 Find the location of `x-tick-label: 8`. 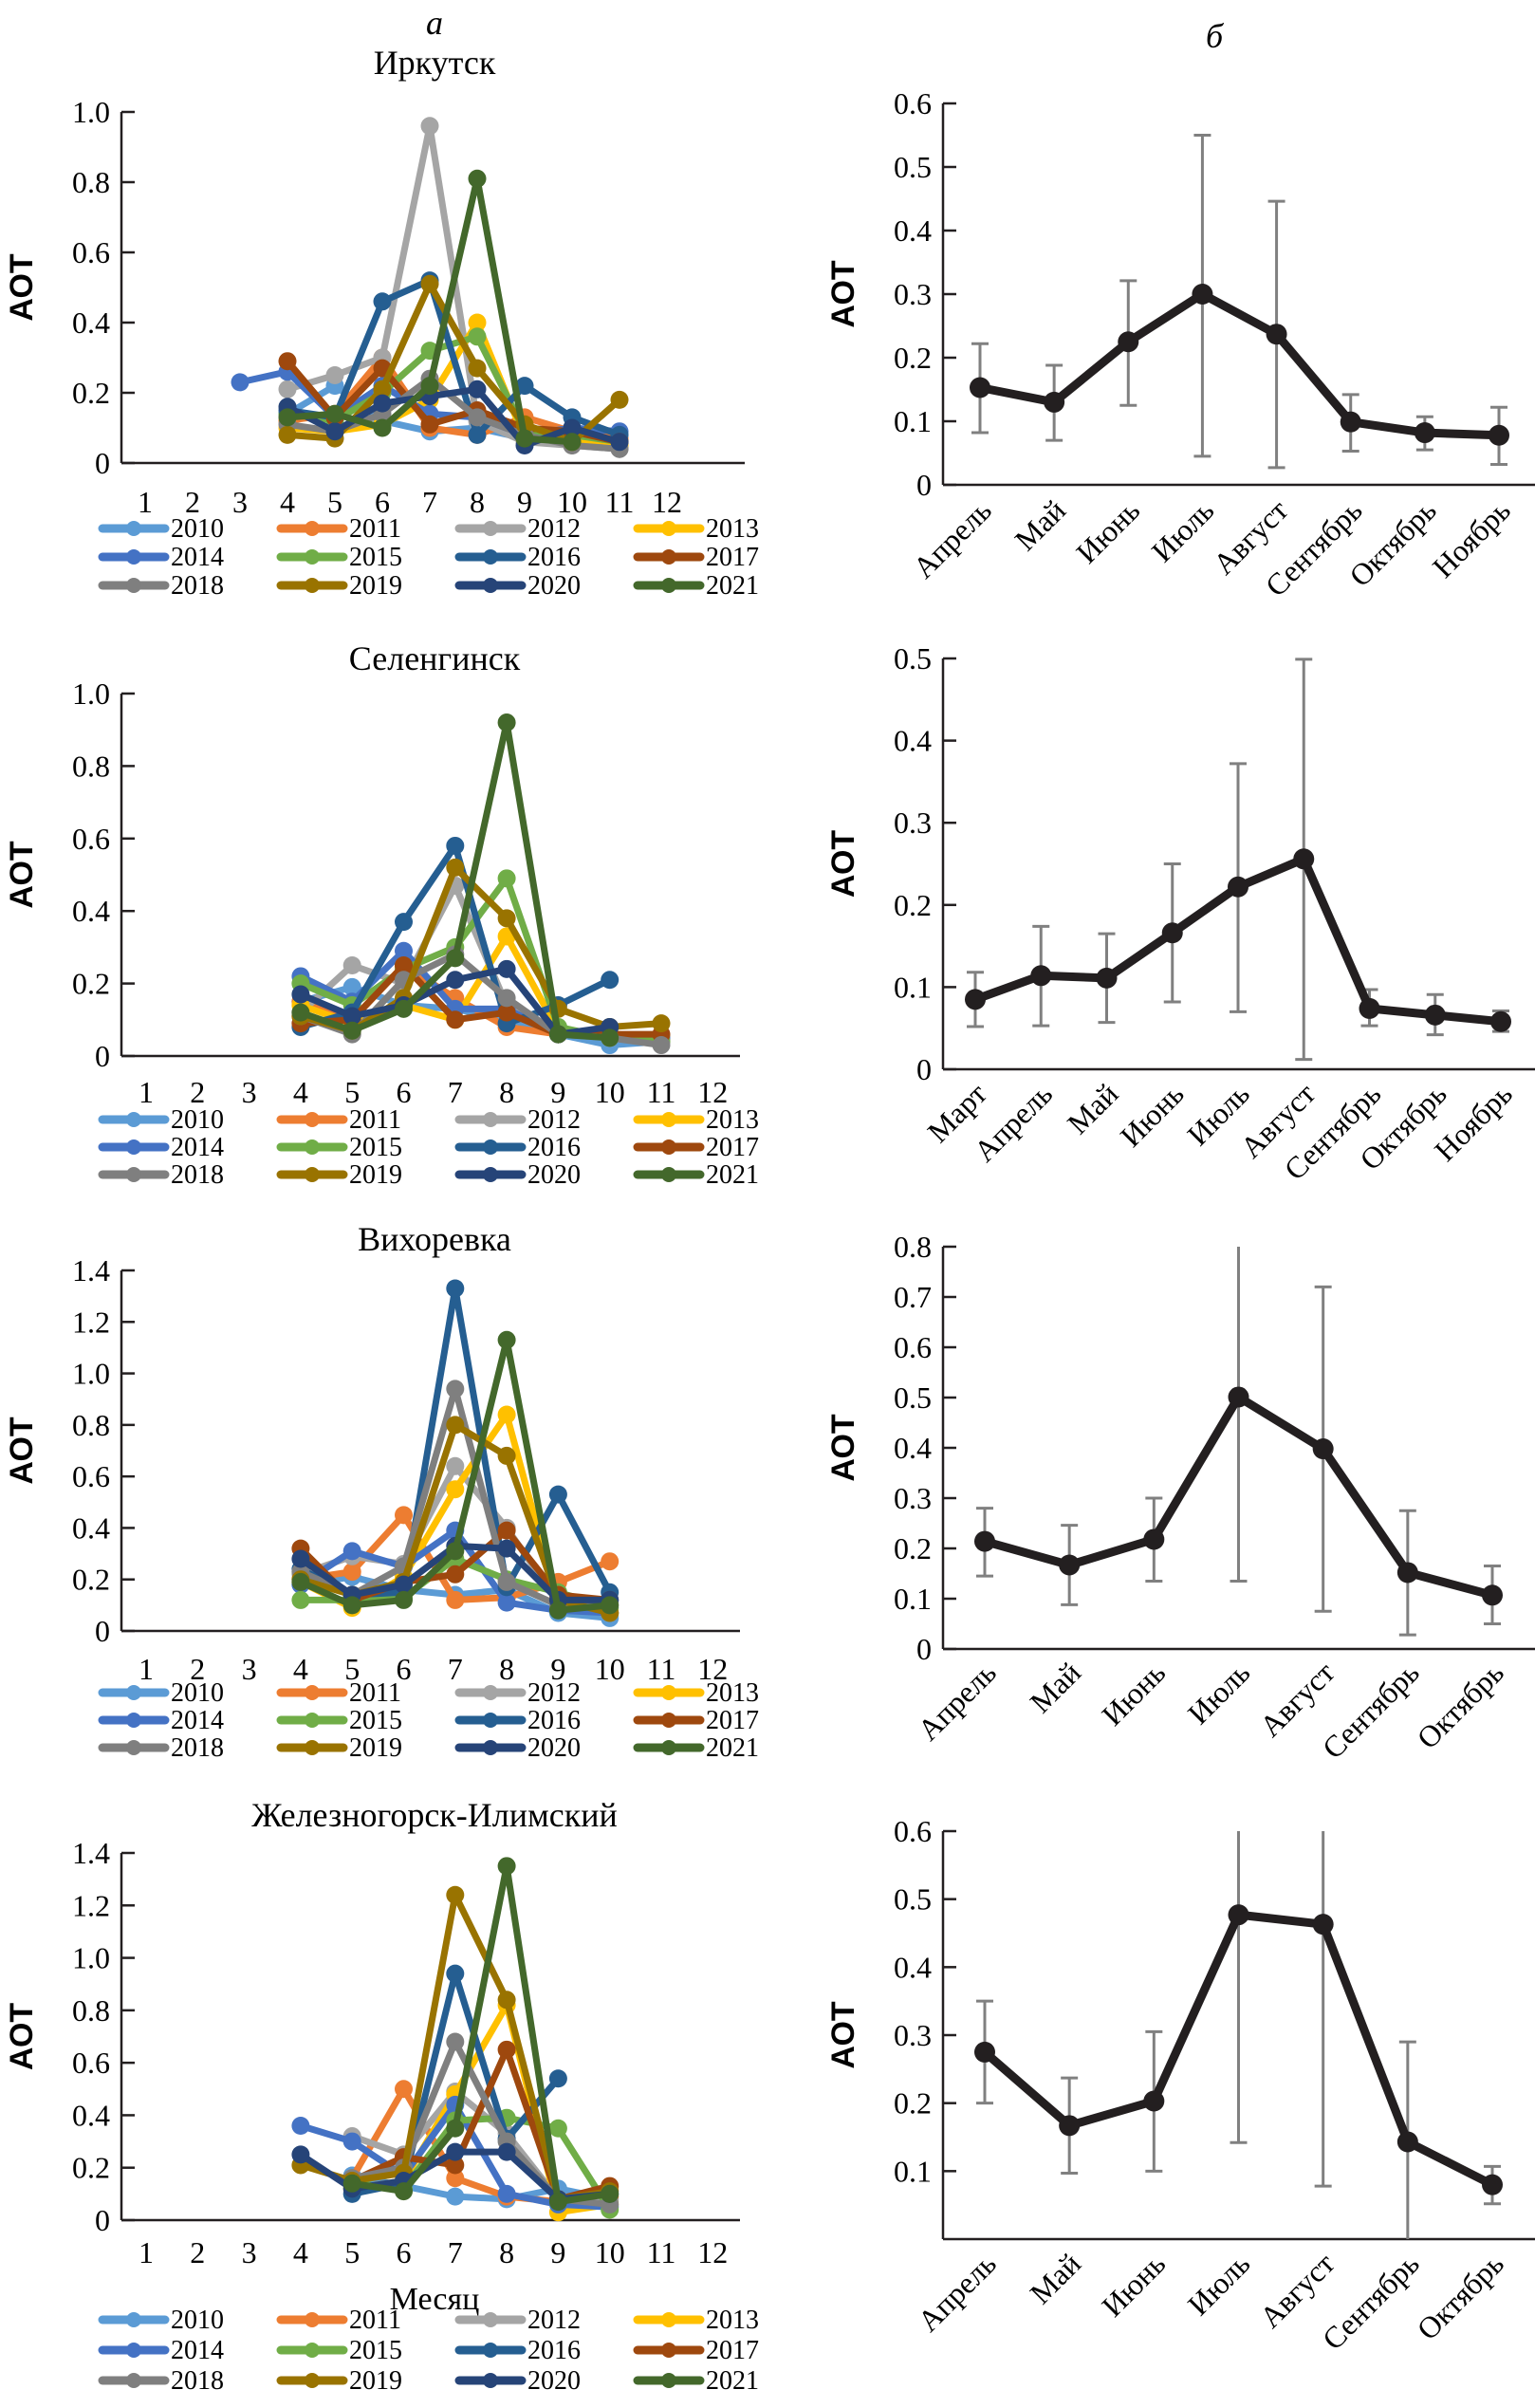

x-tick-label: 8 is located at coordinates (506, 1669).